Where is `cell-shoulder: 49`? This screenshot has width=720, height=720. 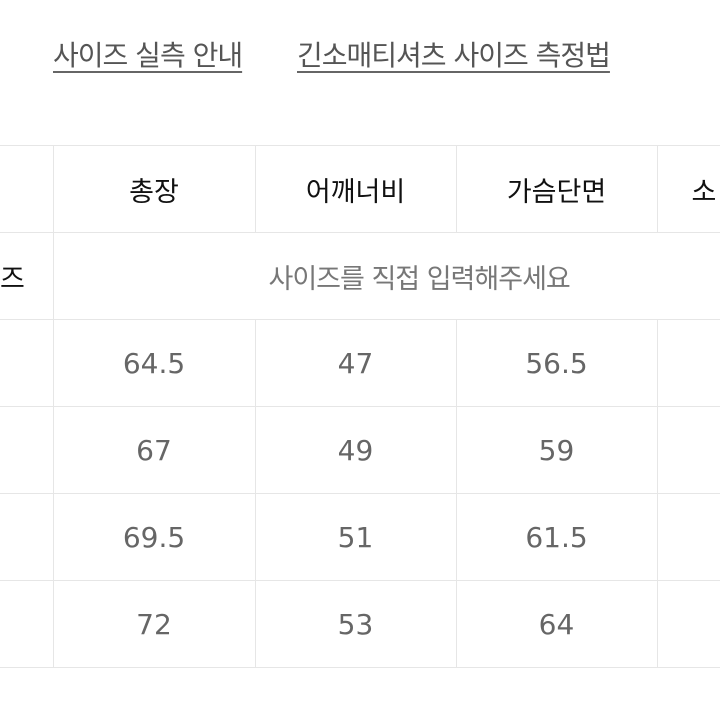 cell-shoulder: 49 is located at coordinates (355, 450).